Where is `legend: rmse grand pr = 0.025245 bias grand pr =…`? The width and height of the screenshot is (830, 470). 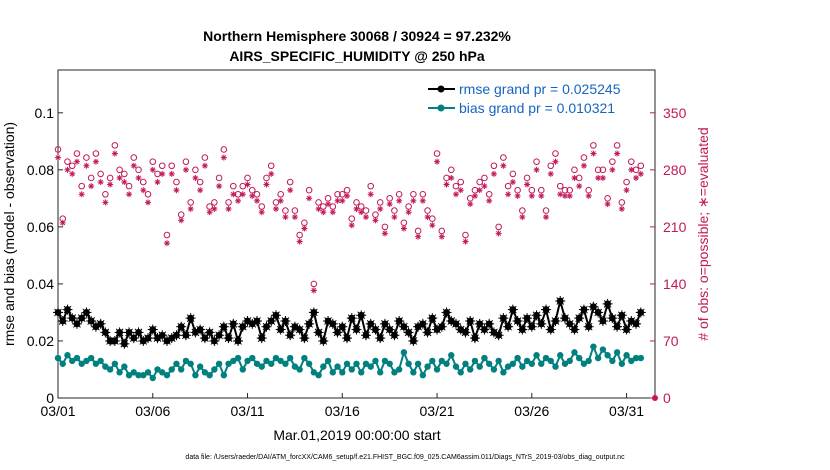 legend: rmse grand pr = 0.025245 bias grand pr =… is located at coordinates (535, 98).